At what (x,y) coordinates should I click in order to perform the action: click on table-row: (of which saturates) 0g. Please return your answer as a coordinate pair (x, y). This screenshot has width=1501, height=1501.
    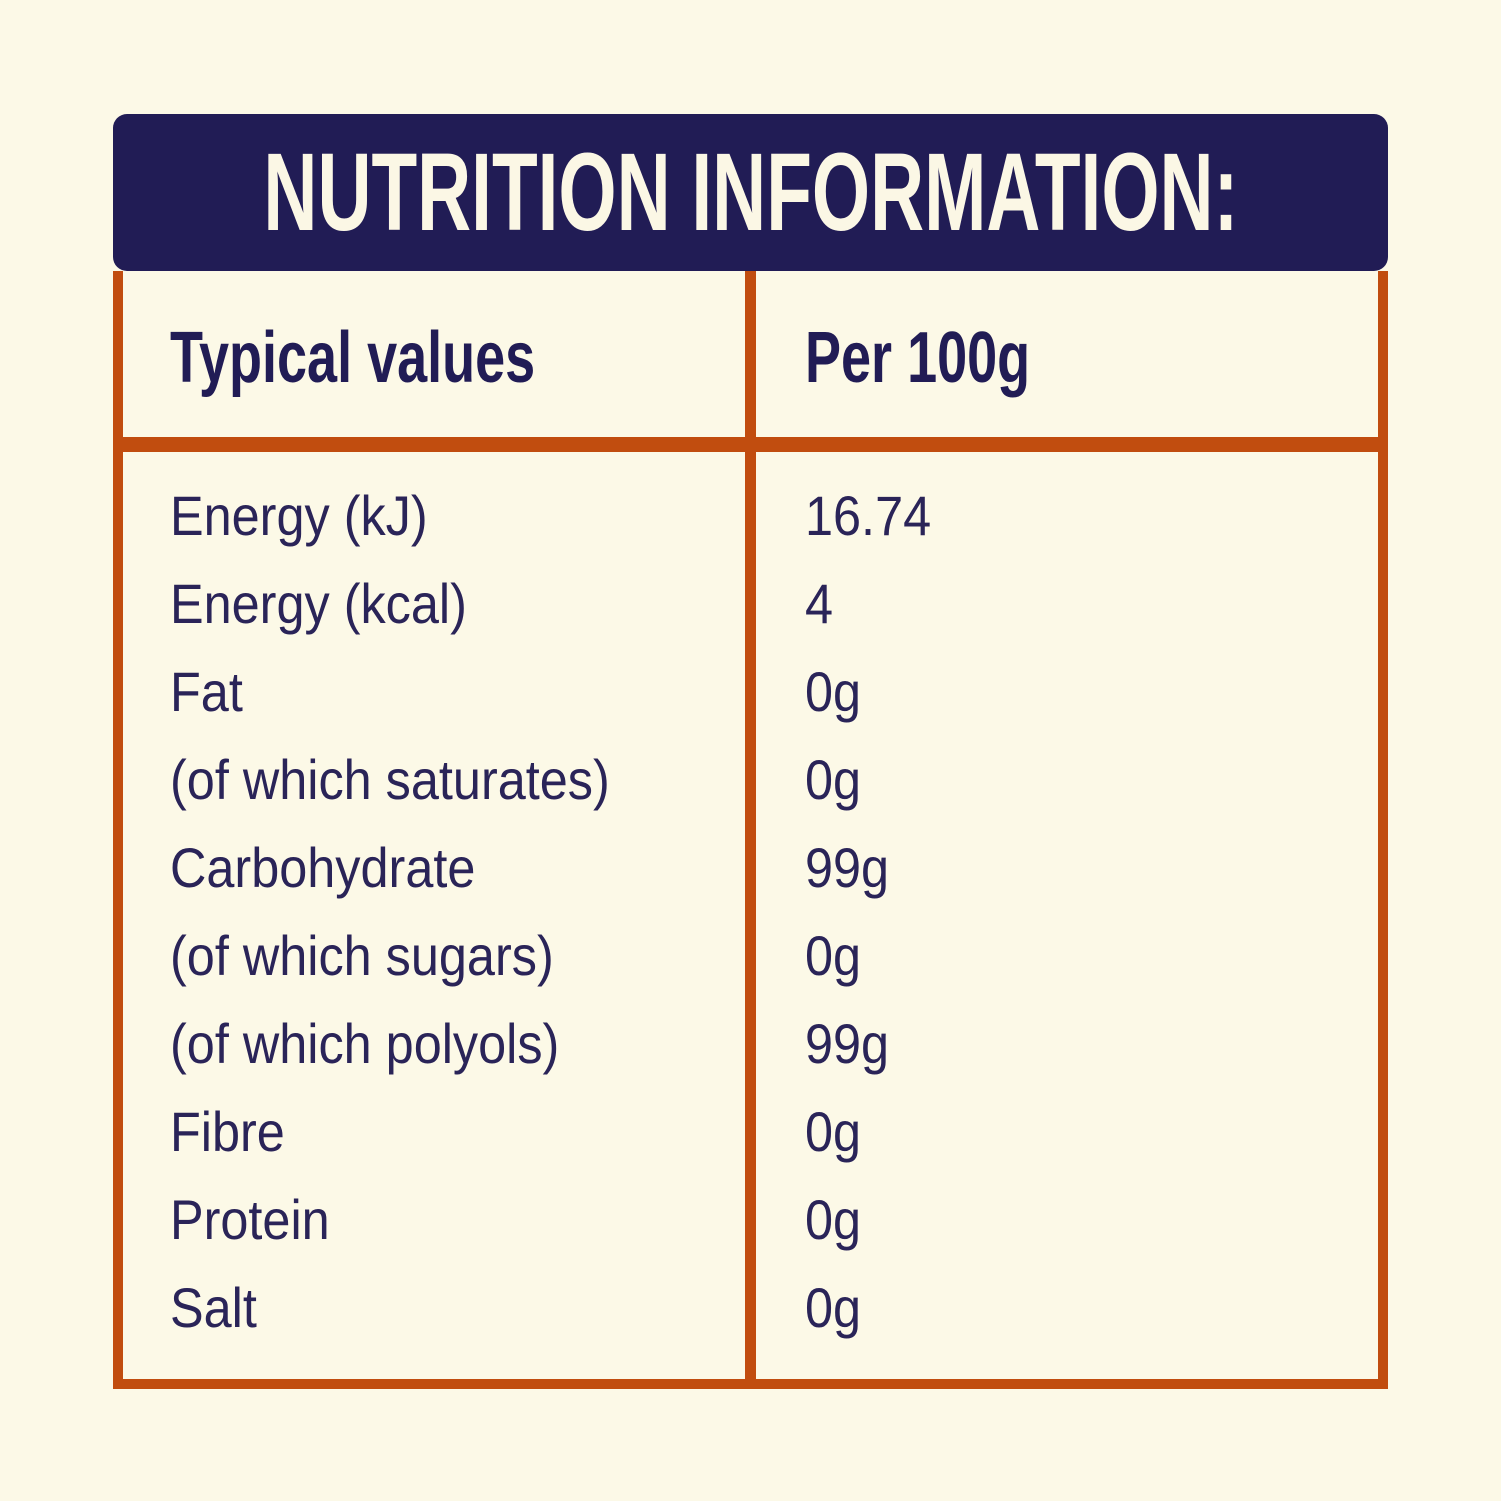
    Looking at the image, I should click on (750, 780).